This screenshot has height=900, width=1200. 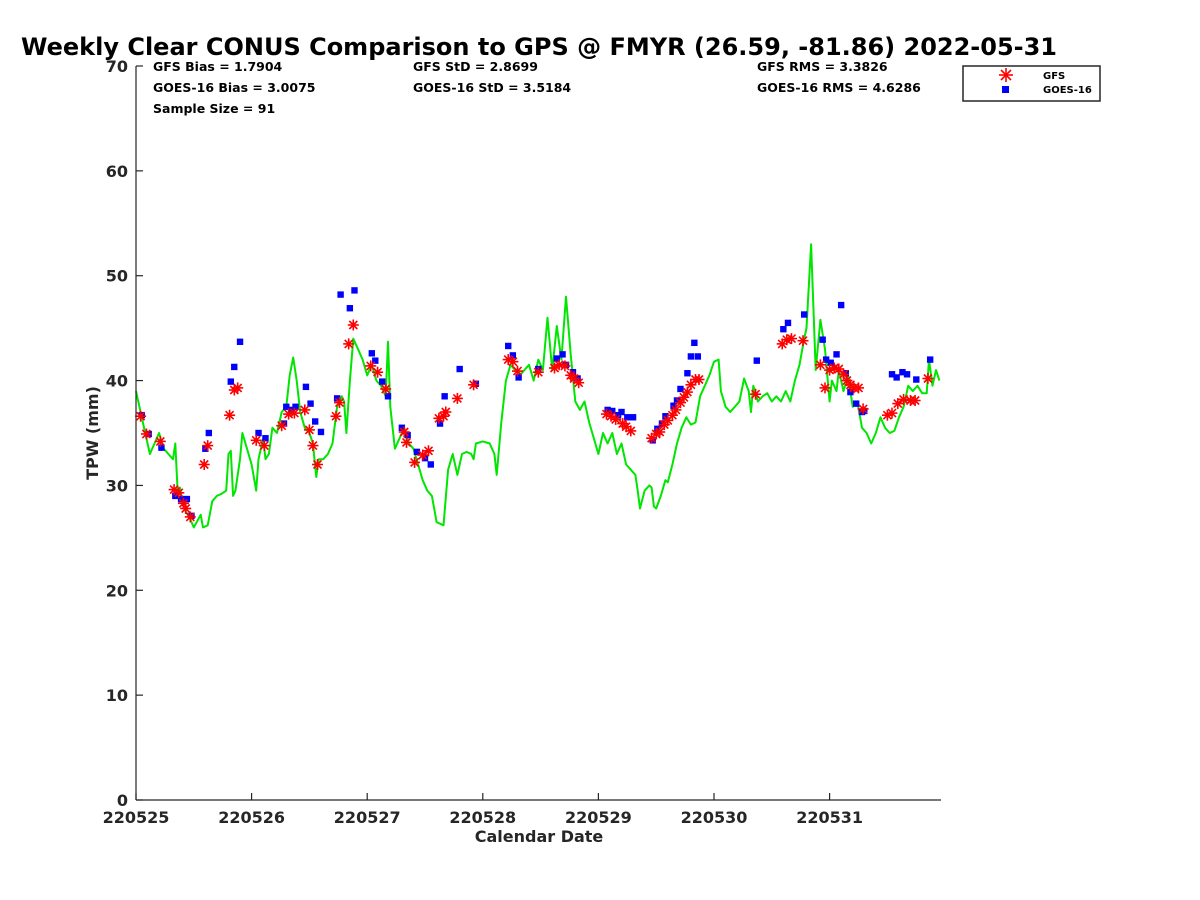 What do you see at coordinates (117, 590) in the screenshot?
I see `y-tick-label: 20` at bounding box center [117, 590].